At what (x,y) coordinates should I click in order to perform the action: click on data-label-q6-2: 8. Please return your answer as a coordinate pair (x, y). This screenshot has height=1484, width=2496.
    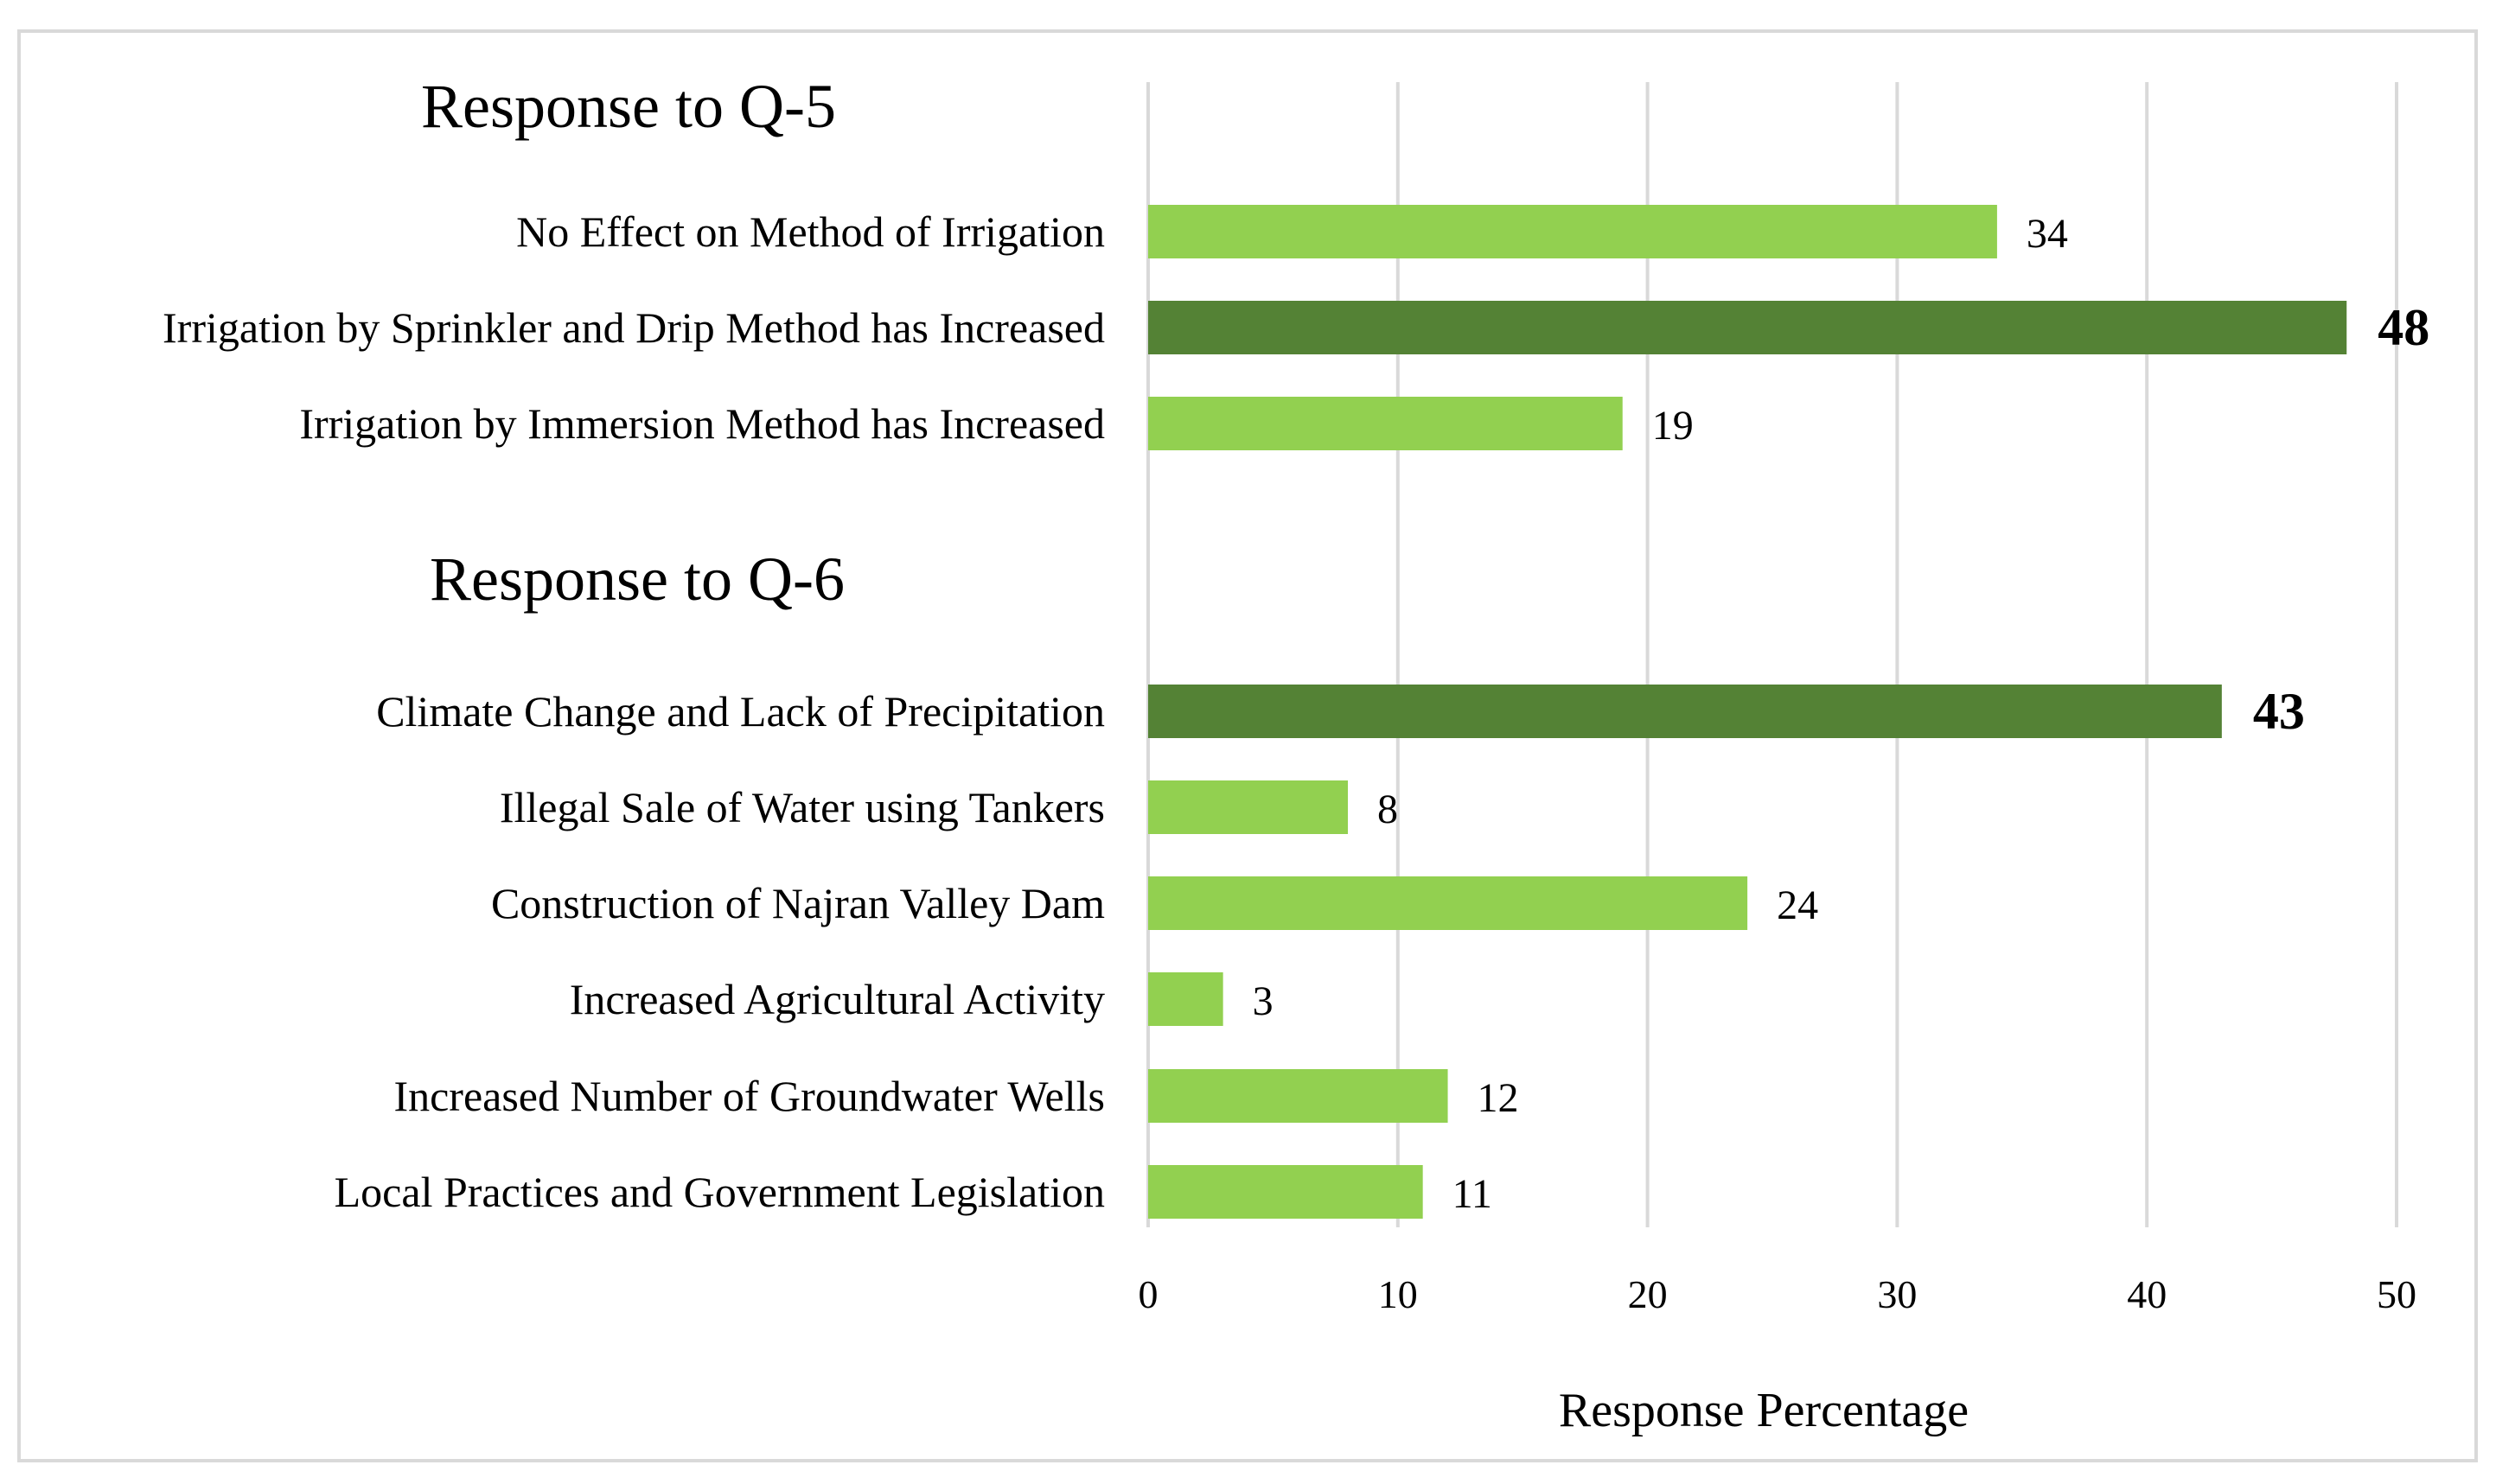
    Looking at the image, I should click on (1387, 810).